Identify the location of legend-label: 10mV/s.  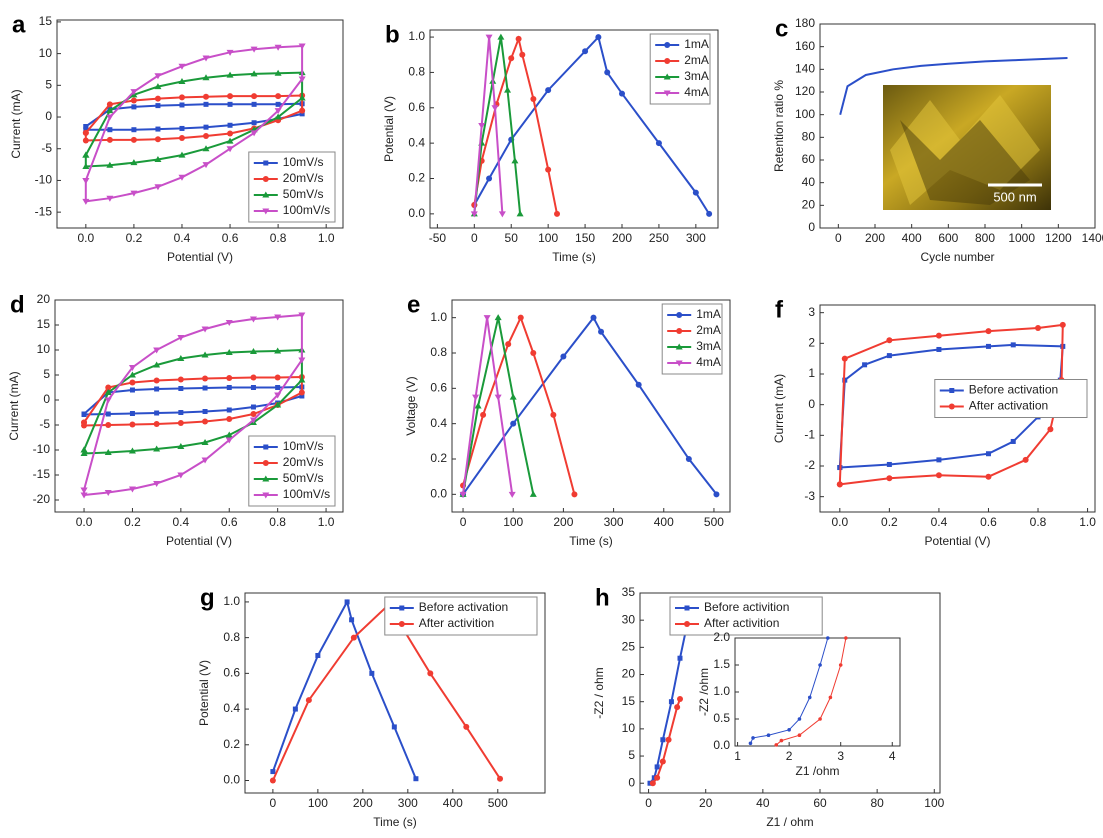
(303, 162).